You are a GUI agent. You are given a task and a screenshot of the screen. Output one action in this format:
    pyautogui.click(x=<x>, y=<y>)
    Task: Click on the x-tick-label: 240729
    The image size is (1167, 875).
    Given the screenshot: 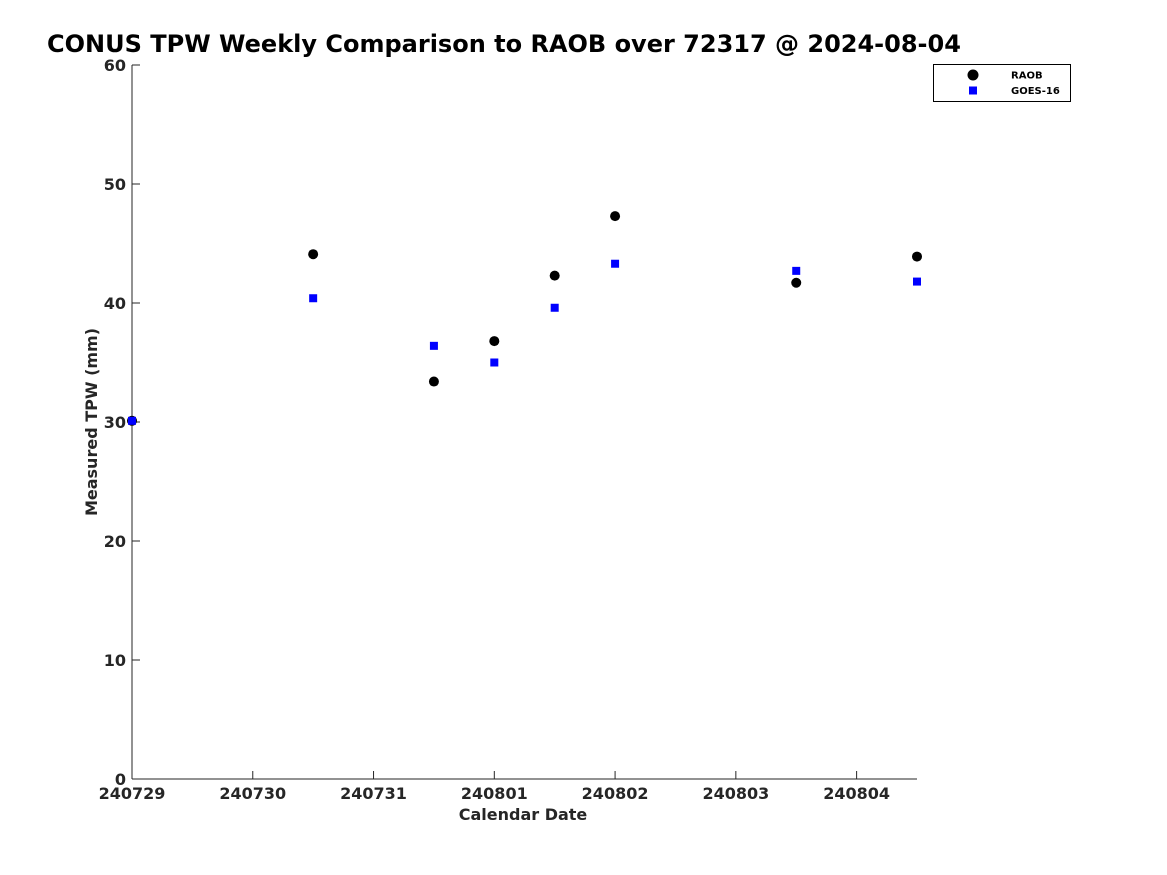 What is the action you would take?
    pyautogui.click(x=132, y=793)
    